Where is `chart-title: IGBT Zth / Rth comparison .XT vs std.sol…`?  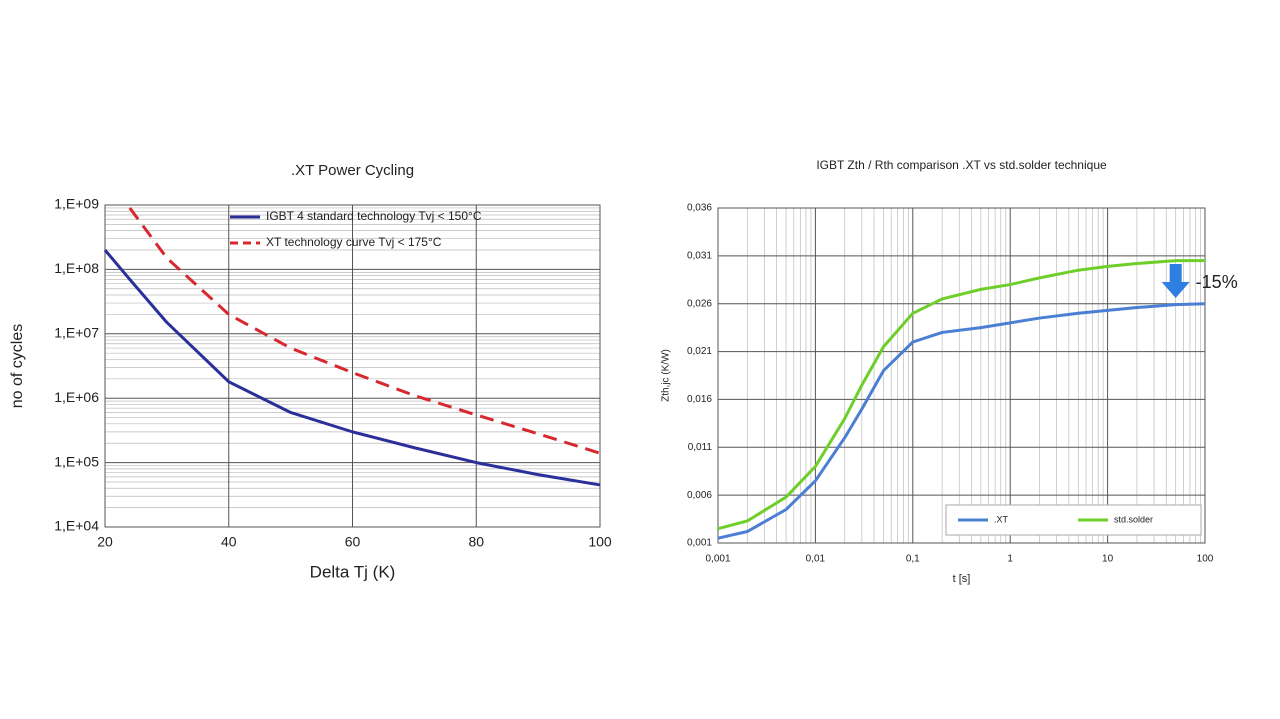 chart-title: IGBT Zth / Rth comparison .XT vs std.sol… is located at coordinates (961, 165).